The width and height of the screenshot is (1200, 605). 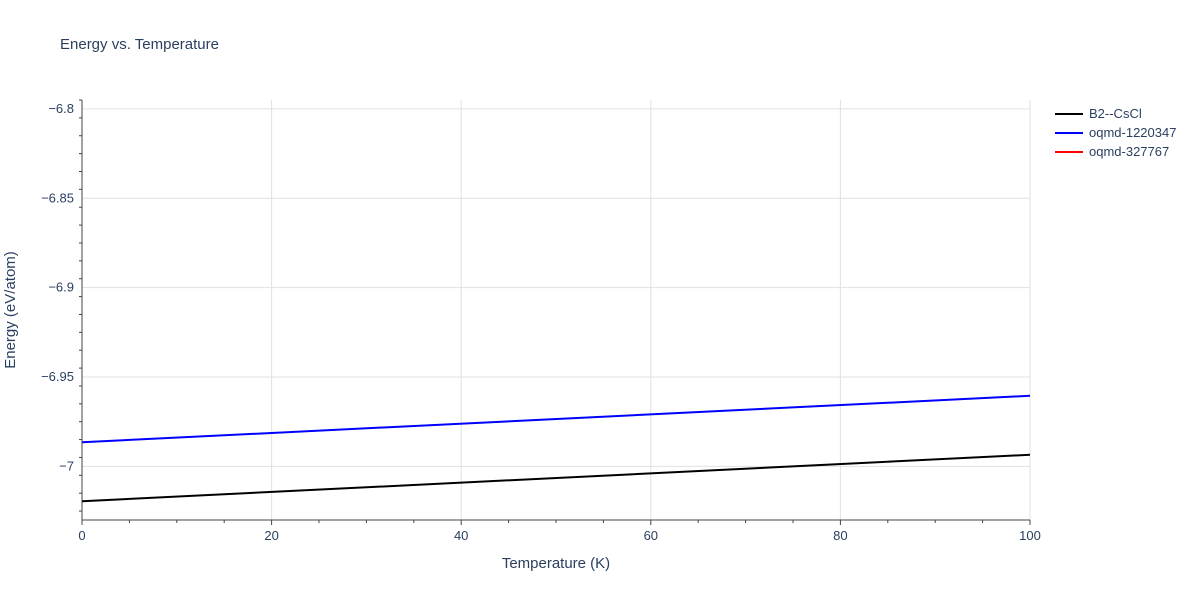 What do you see at coordinates (1129, 151) in the screenshot?
I see `legend-label: oqmd-327767` at bounding box center [1129, 151].